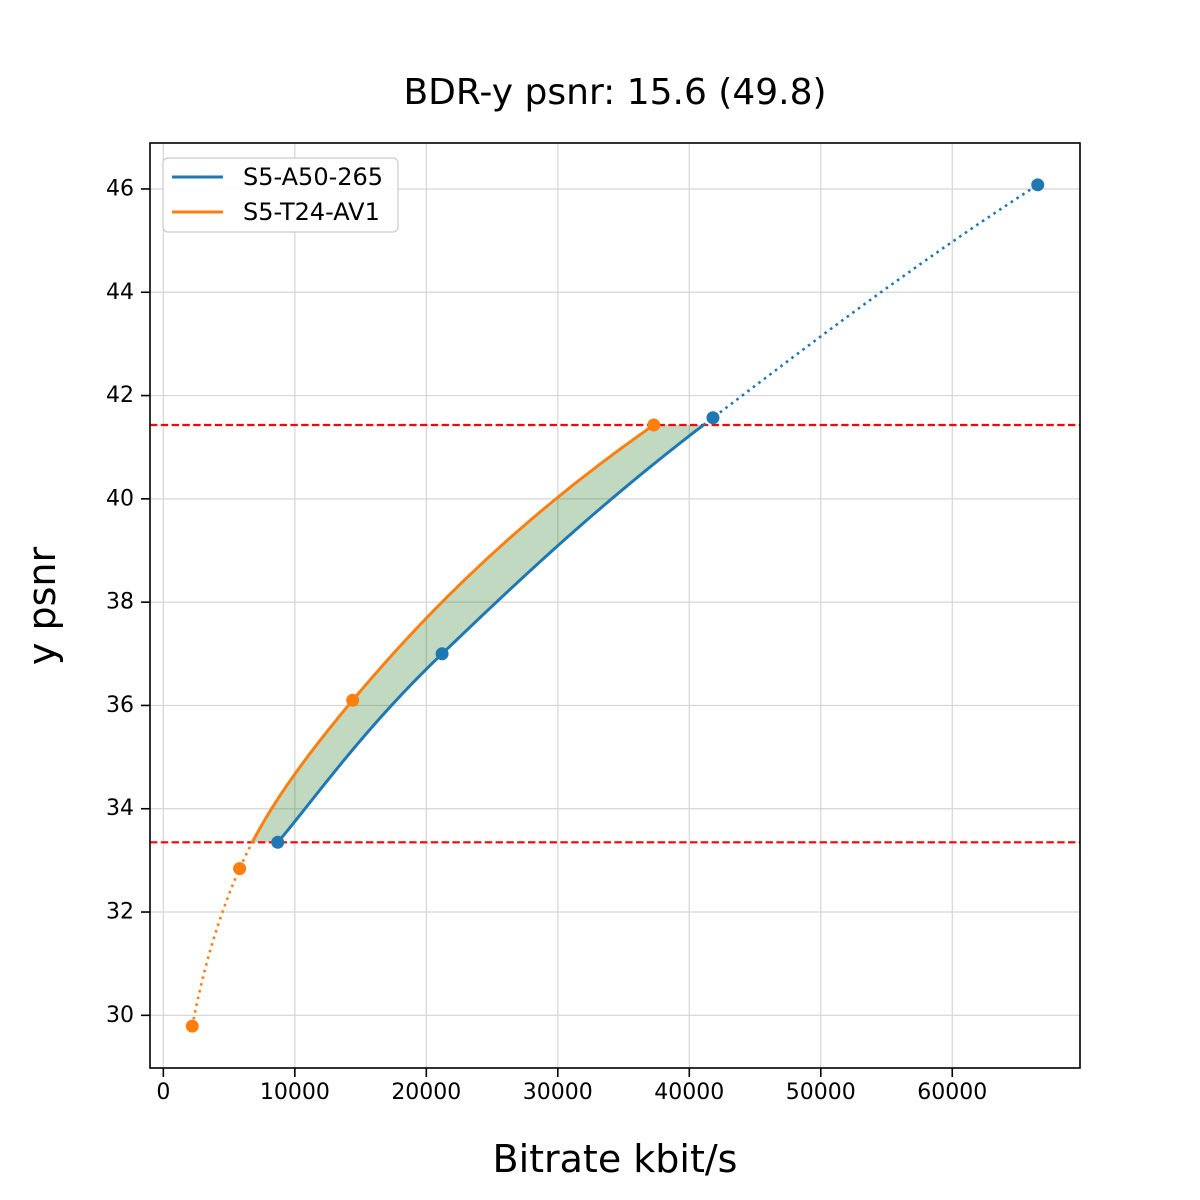 The width and height of the screenshot is (1200, 1200). Describe the element at coordinates (120, 808) in the screenshot. I see `y-tick-label: 34` at that location.